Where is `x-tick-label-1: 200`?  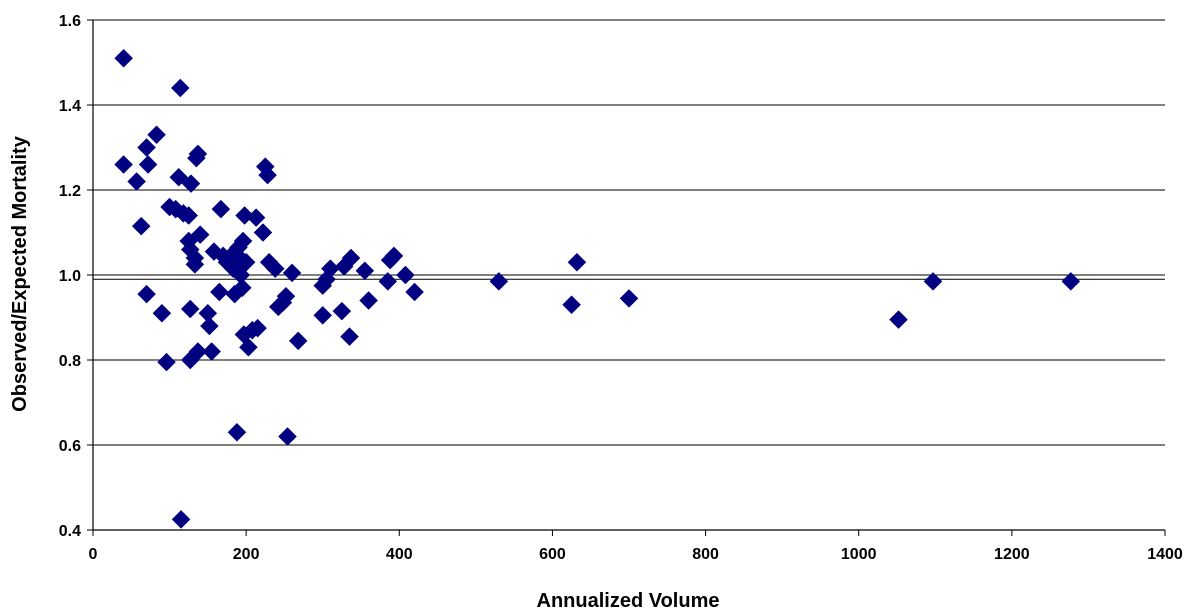
x-tick-label-1: 200 is located at coordinates (246, 554).